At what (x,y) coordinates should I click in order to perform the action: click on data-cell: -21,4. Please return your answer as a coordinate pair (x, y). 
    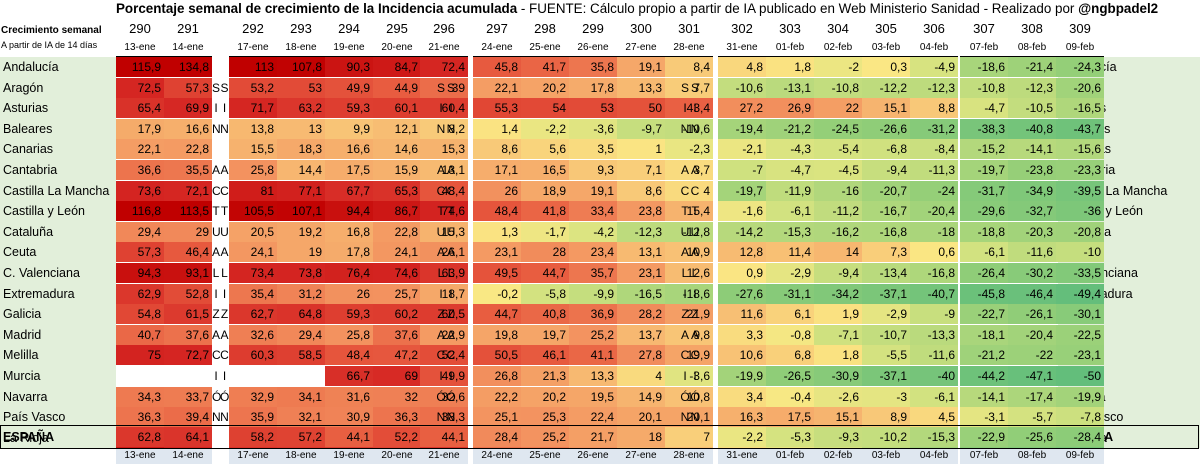
    Looking at the image, I should click on (1032, 67).